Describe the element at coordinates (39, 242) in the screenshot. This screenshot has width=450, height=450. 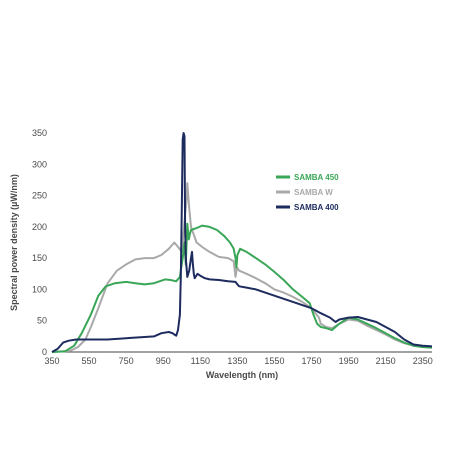
I see `y-tick-labels: 0 50 100 150 200 250 300 350` at that location.